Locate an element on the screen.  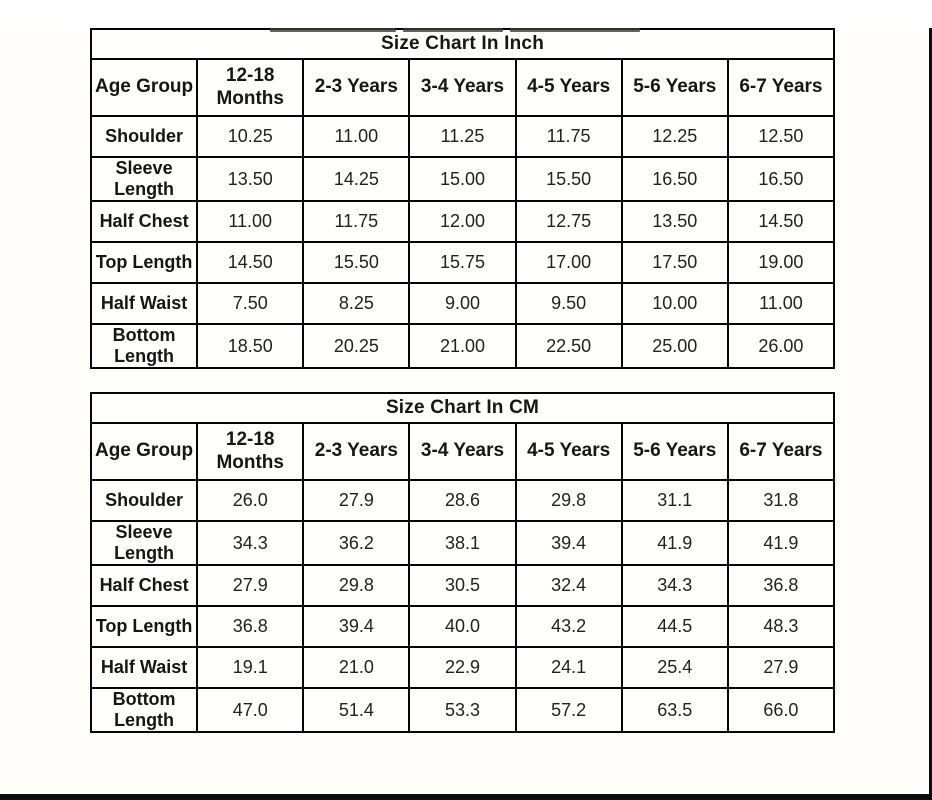
measurement-cell: 17.50 is located at coordinates (674, 262).